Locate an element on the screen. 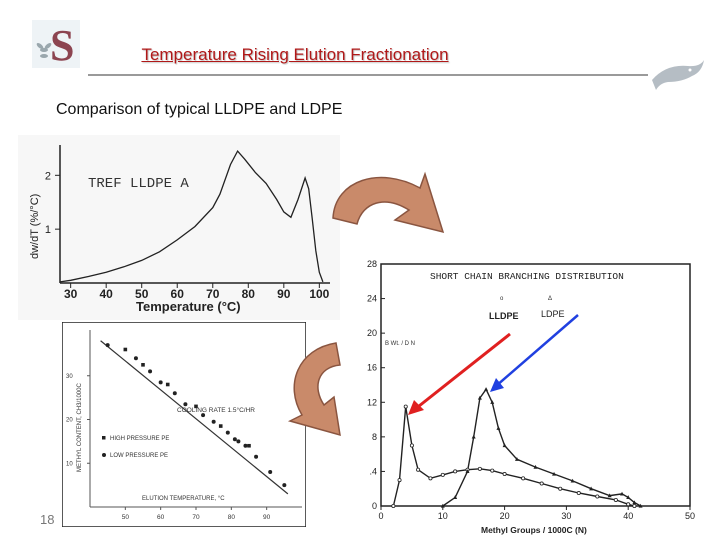 The width and height of the screenshot is (720, 540). slide-subtitle: Comparison of typical LLDPE and LDPE is located at coordinates (199, 109).